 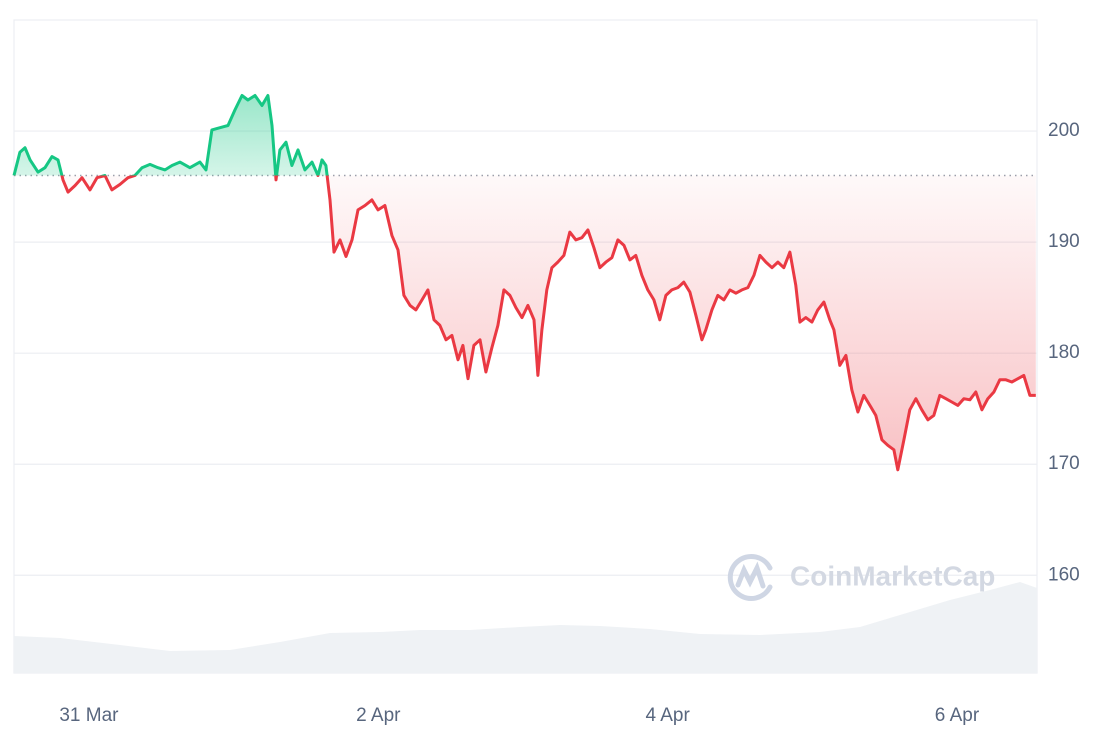 What do you see at coordinates (892, 575) in the screenshot?
I see `watermark: CoinMarketCap` at bounding box center [892, 575].